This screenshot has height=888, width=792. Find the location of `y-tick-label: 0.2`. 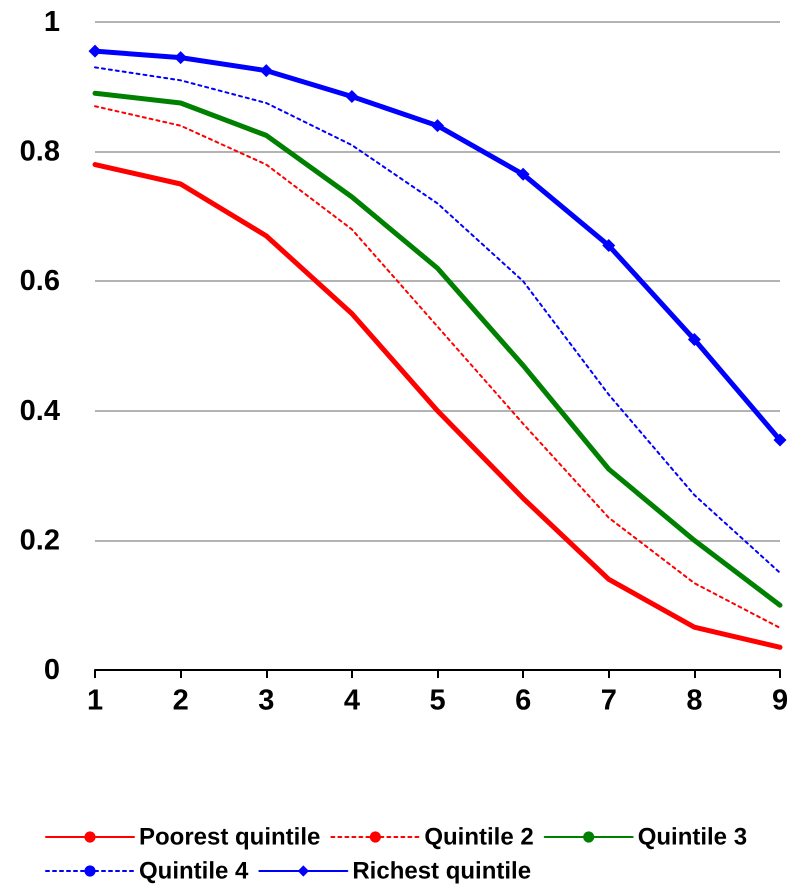

y-tick-label: 0.2 is located at coordinates (40, 540).